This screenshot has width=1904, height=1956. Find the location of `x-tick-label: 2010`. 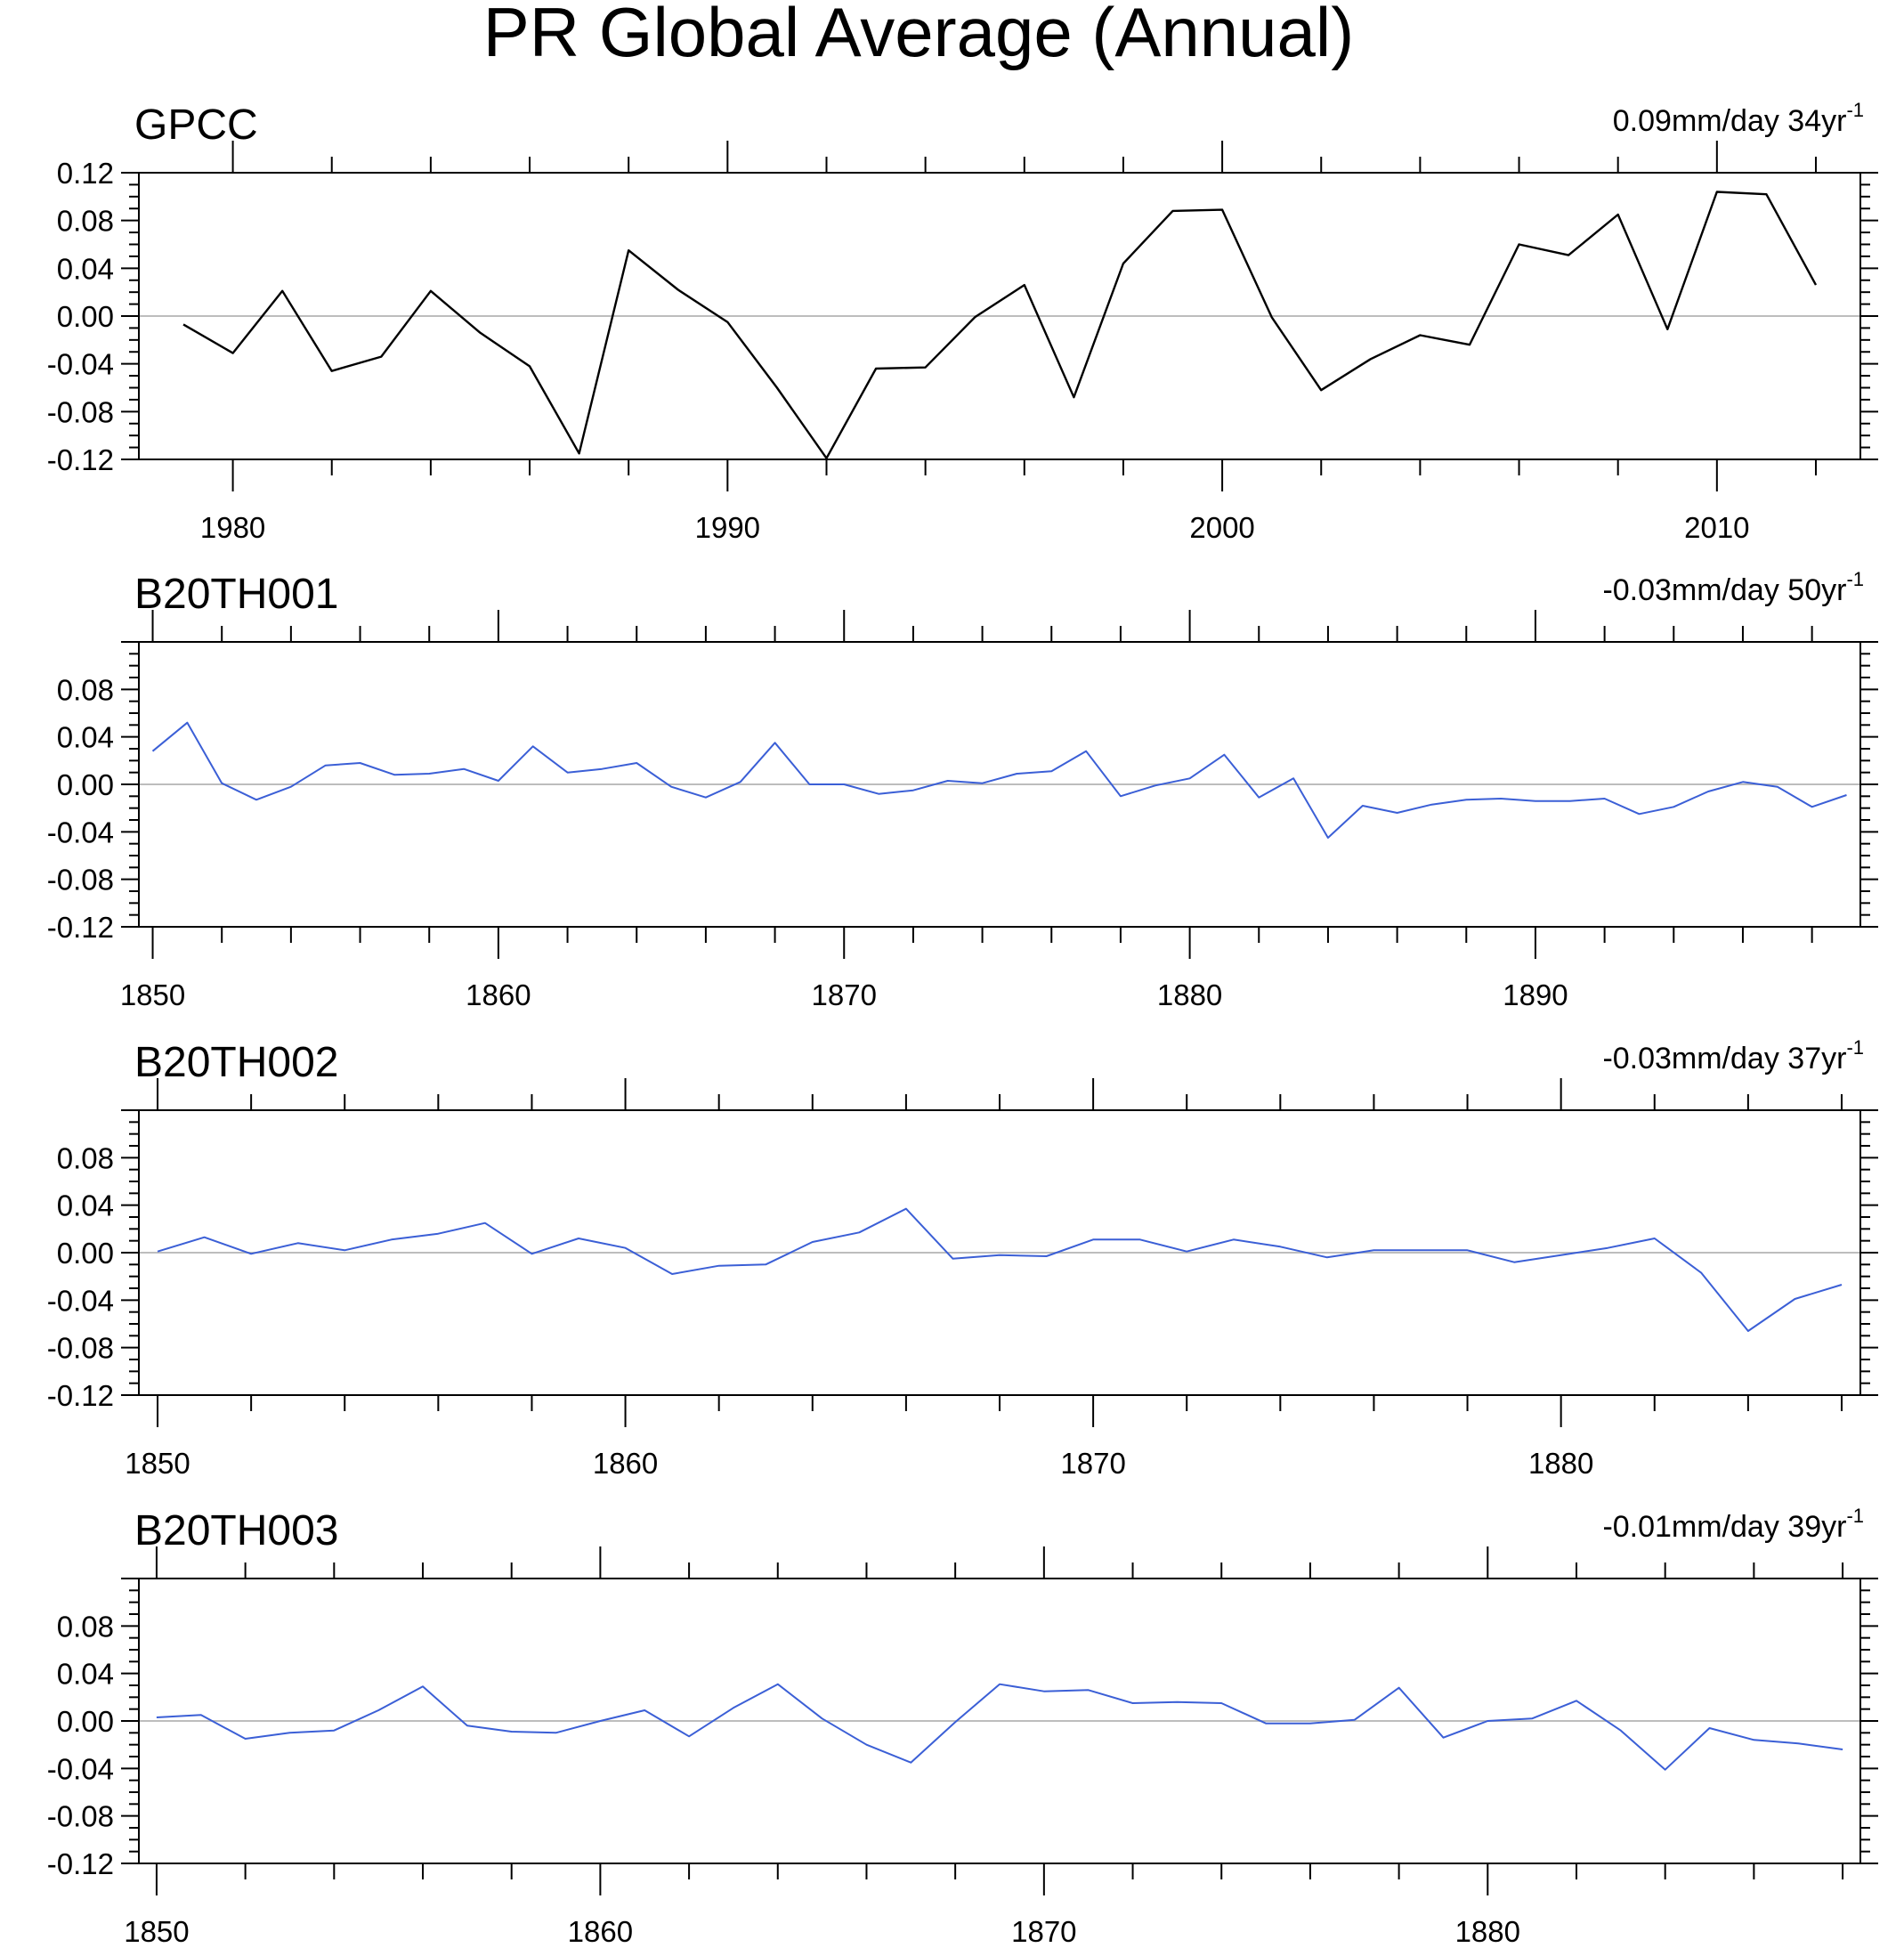

x-tick-label: 2010 is located at coordinates (1716, 527).